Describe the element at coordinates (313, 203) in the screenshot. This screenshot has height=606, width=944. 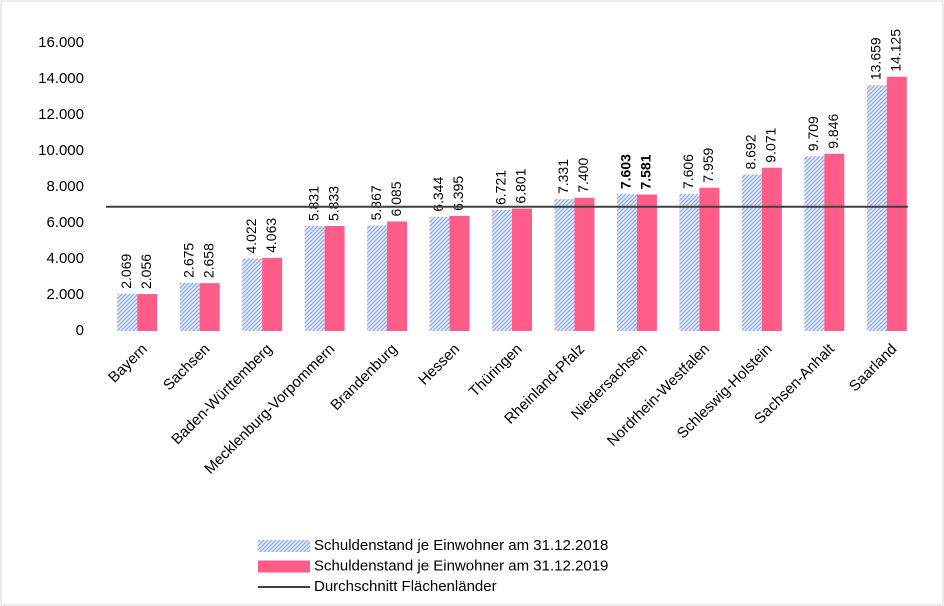
I see `value-label: 5.831` at that location.